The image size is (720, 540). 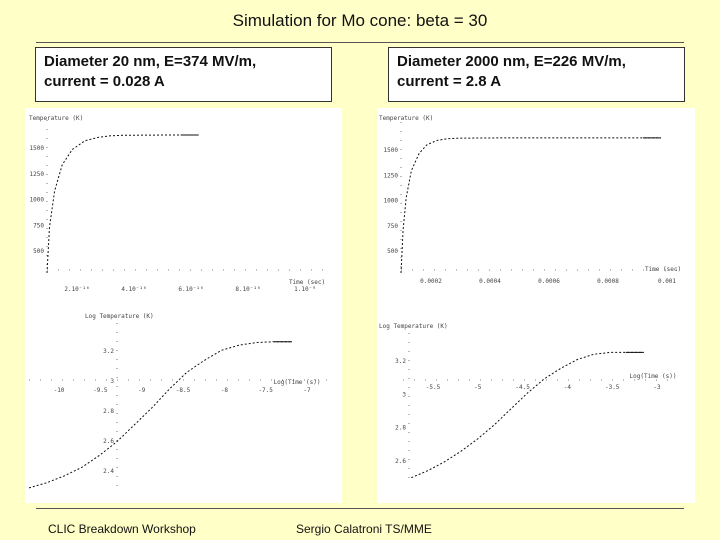 I want to click on xtick-right-top: 0.0006, so click(x=549, y=281).